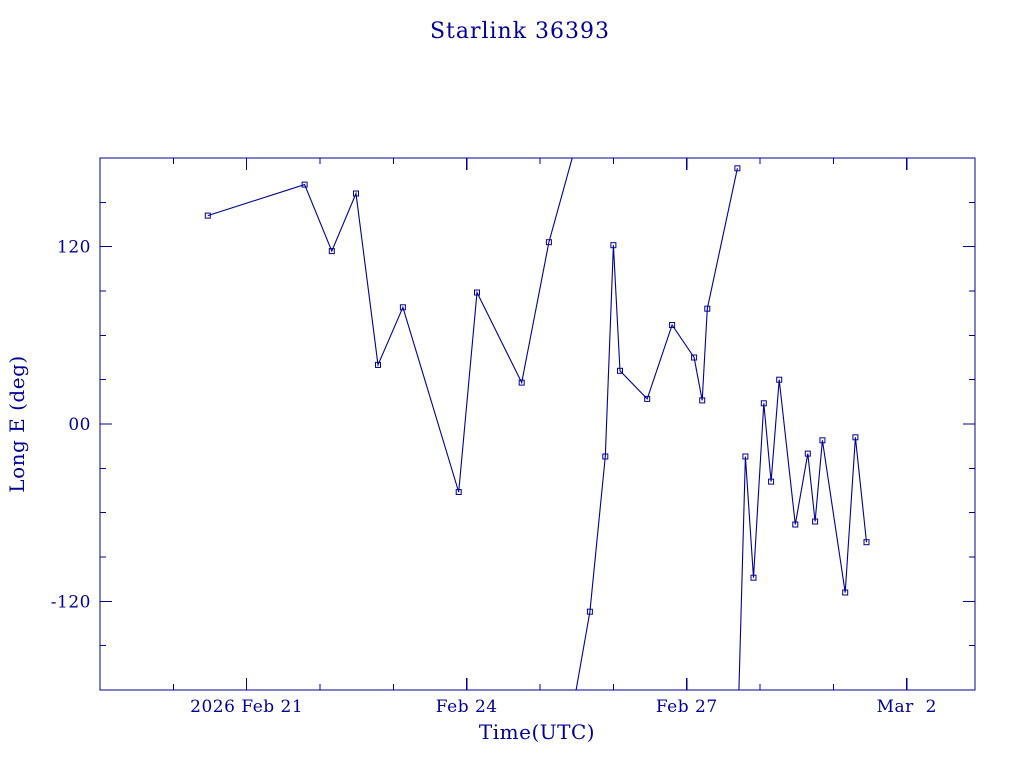 This screenshot has height=768, width=1024. What do you see at coordinates (537, 732) in the screenshot?
I see `x-axis-title: Time(UTC)` at bounding box center [537, 732].